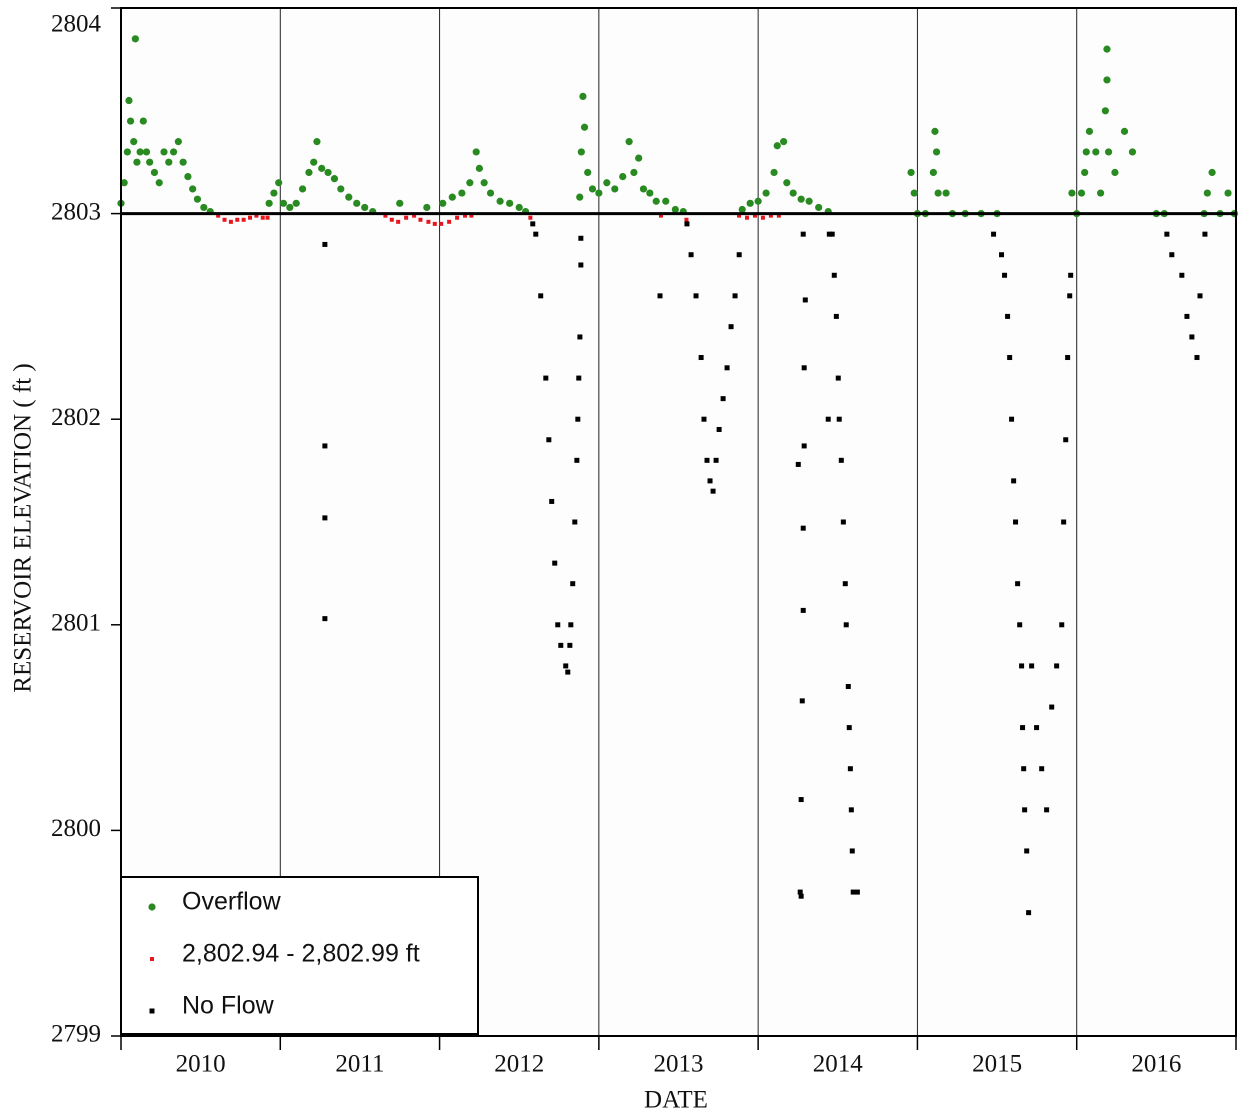 Image resolution: width=1239 pixels, height=1116 pixels. What do you see at coordinates (76, 417) in the screenshot?
I see `y-tick-label: 2802` at bounding box center [76, 417].